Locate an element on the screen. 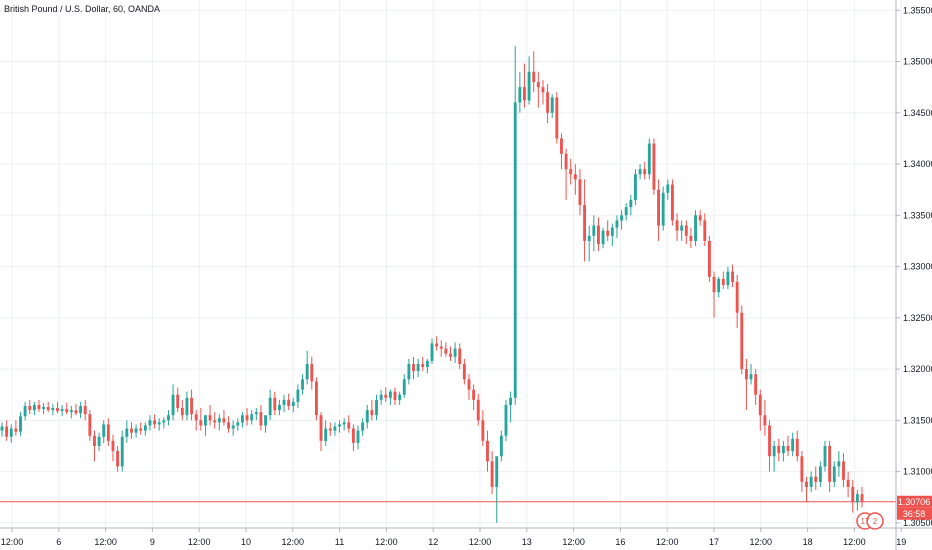 This screenshot has width=932, height=550. x-tick-label: 12 is located at coordinates (433, 542).